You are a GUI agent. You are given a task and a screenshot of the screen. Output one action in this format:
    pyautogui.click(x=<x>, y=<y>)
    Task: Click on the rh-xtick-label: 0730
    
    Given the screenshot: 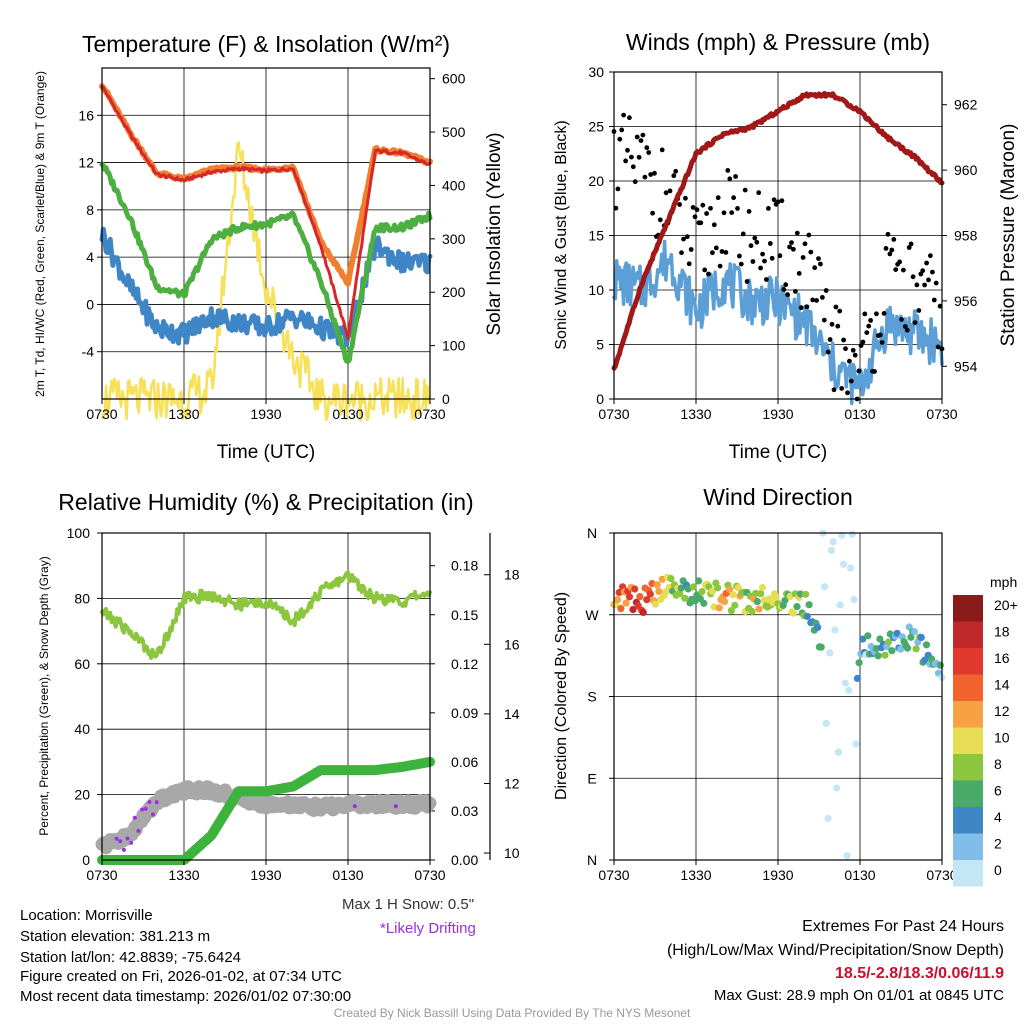 What is the action you would take?
    pyautogui.click(x=429, y=875)
    